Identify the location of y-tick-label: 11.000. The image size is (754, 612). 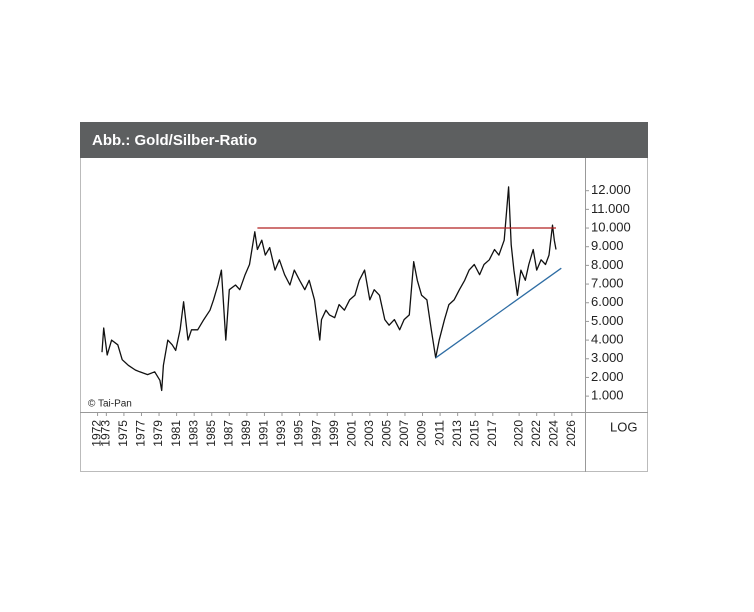
(610, 208).